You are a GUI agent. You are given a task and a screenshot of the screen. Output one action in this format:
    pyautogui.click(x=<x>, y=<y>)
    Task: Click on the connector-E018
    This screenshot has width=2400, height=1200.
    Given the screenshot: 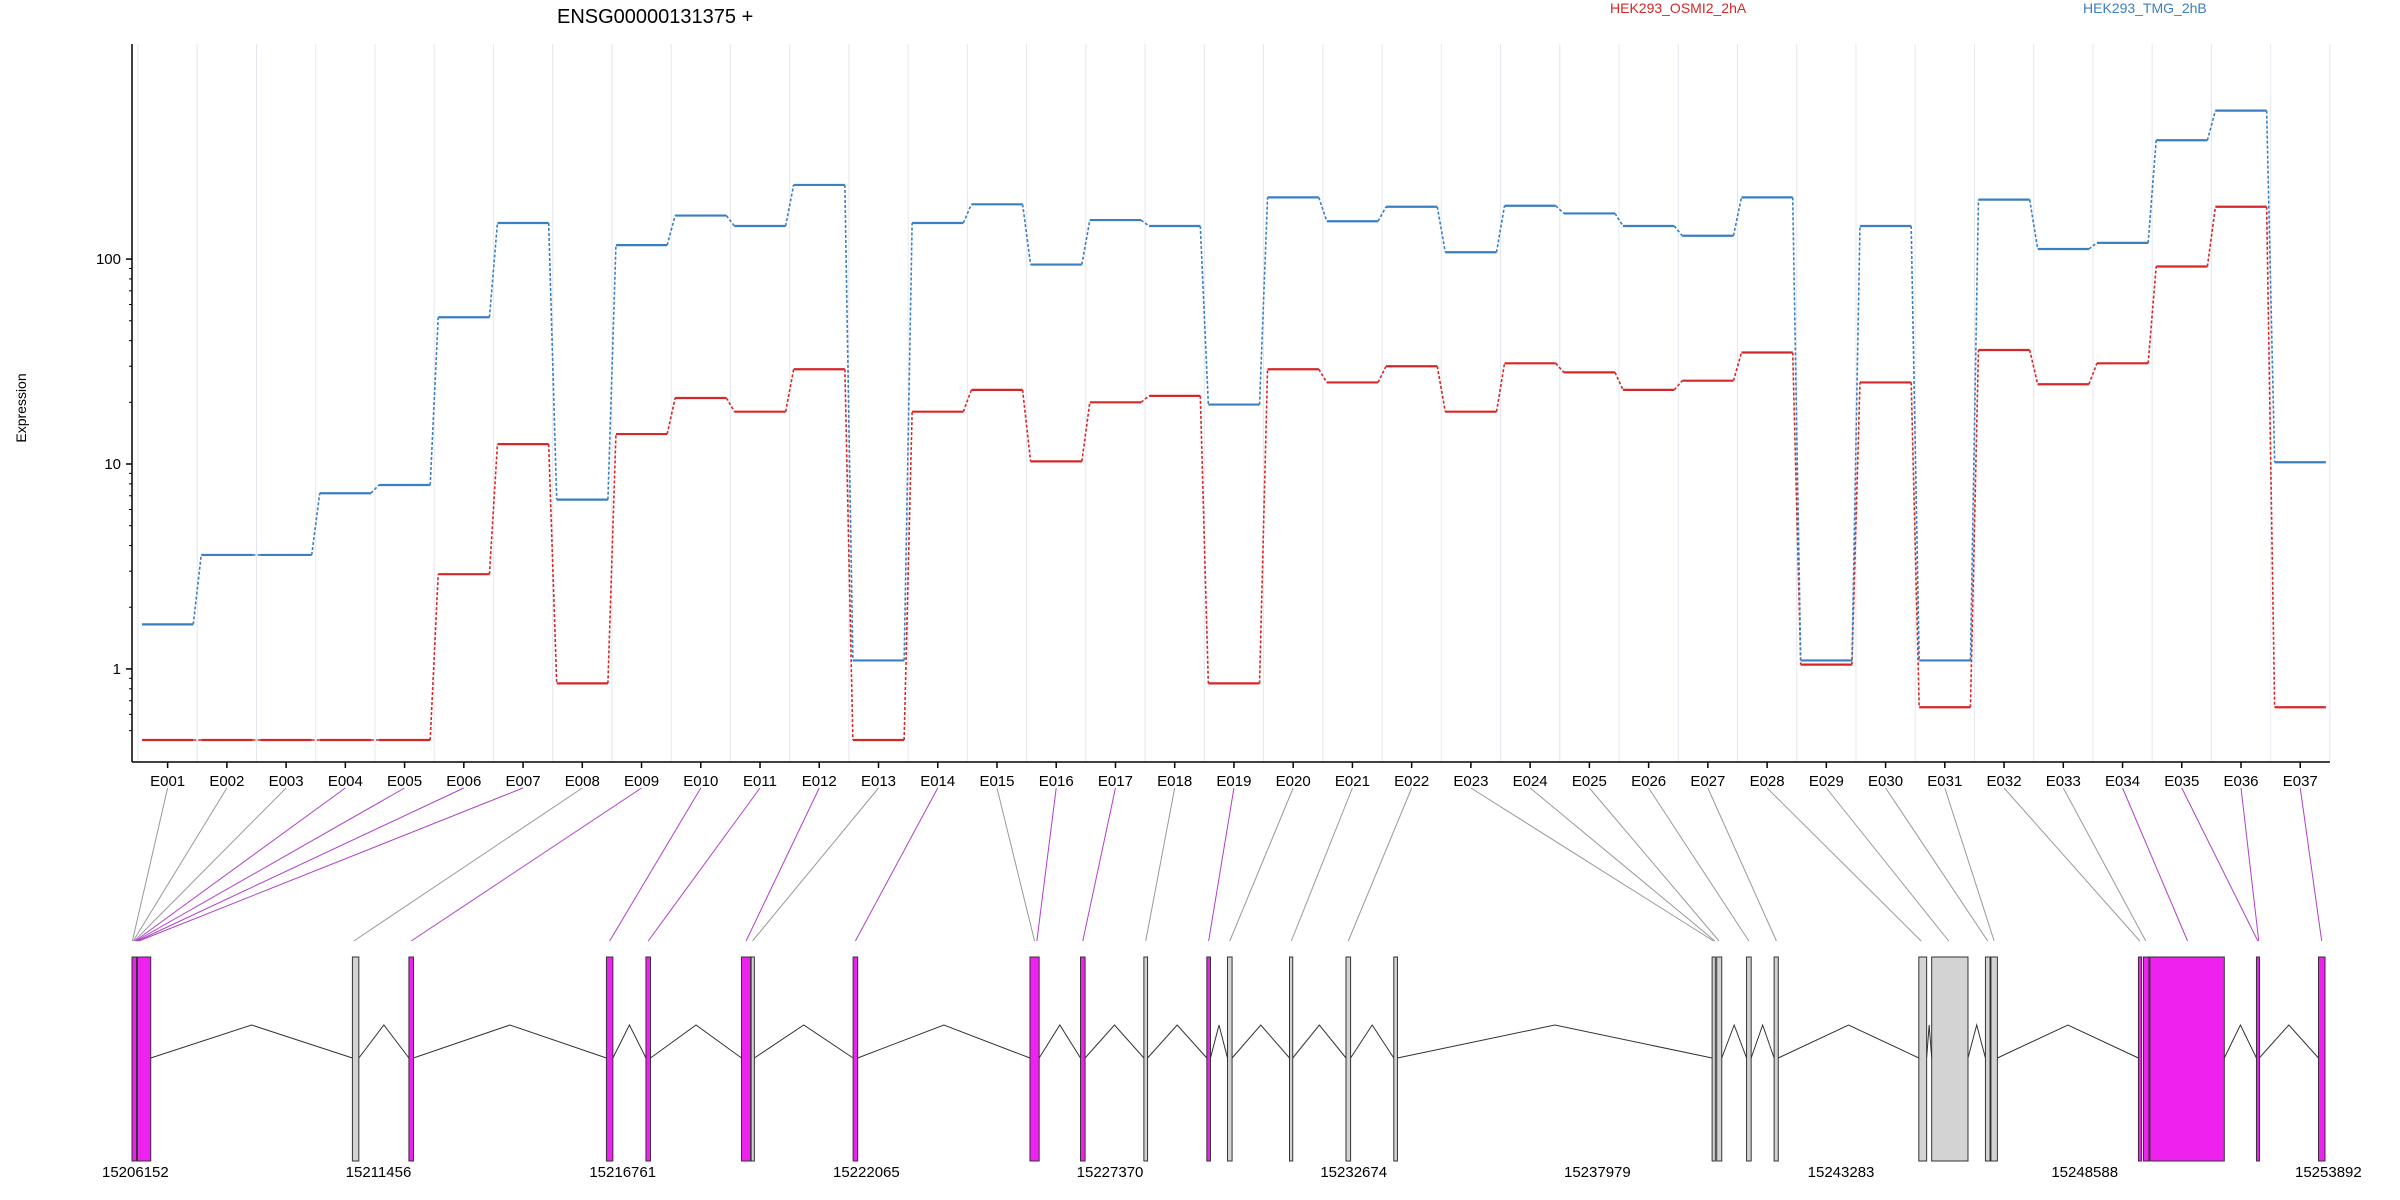 What is the action you would take?
    pyautogui.click(x=1160, y=864)
    